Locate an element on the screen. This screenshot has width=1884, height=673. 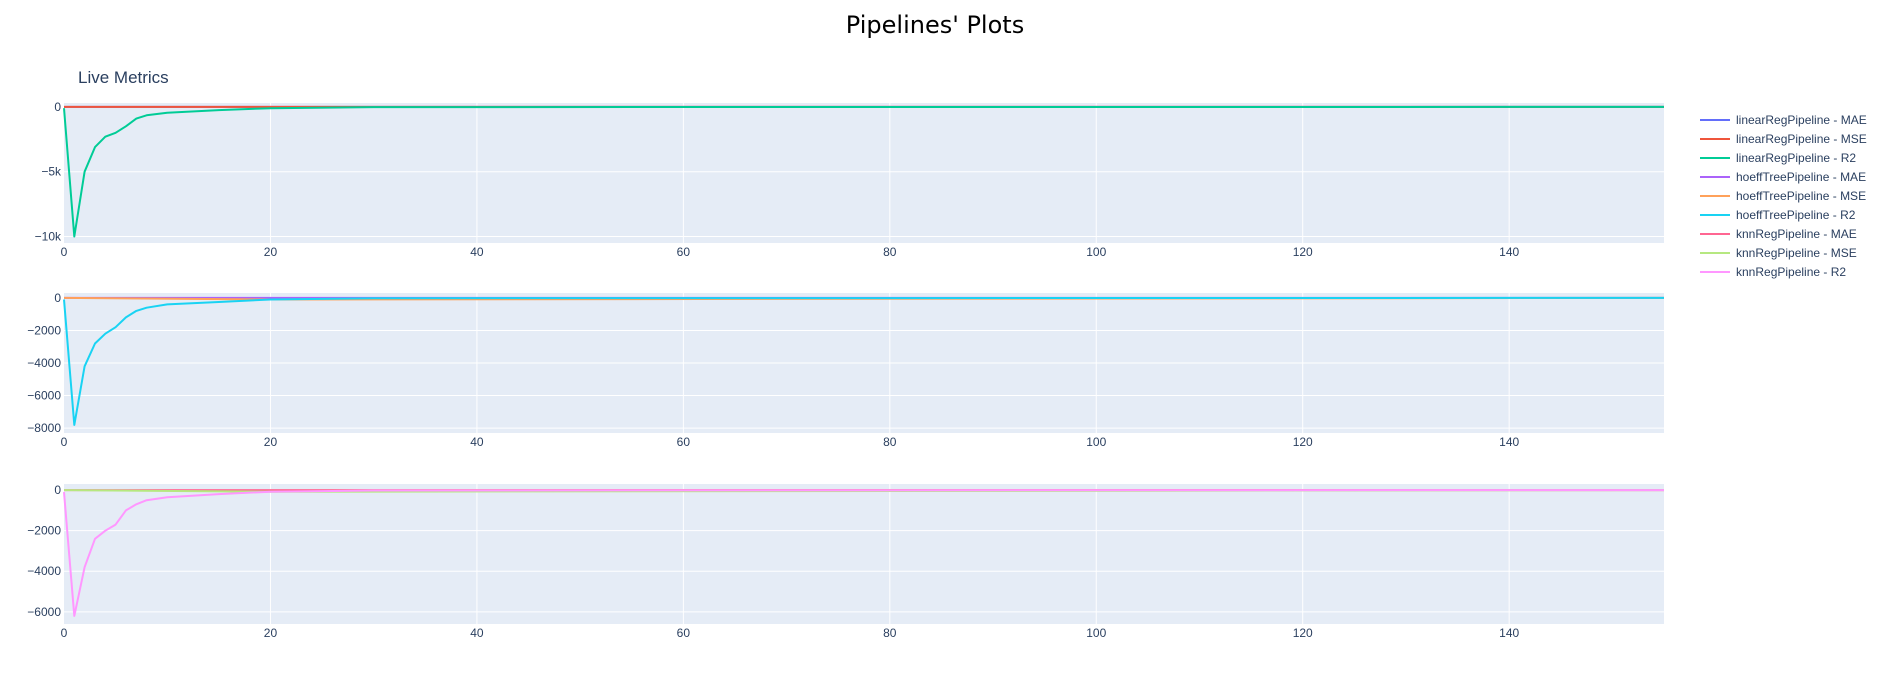
legend-item: knnRegPipeline - MSE is located at coordinates (1783, 252).